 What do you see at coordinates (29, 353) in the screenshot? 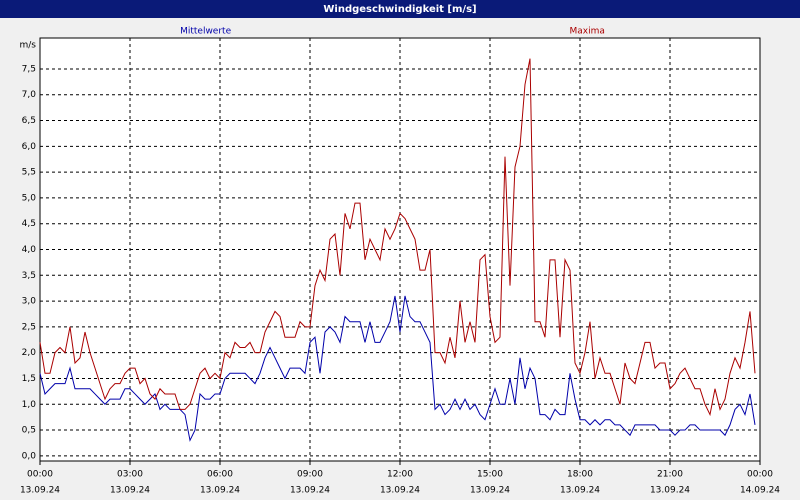
I see `y-tick-label: 2,0` at bounding box center [29, 353].